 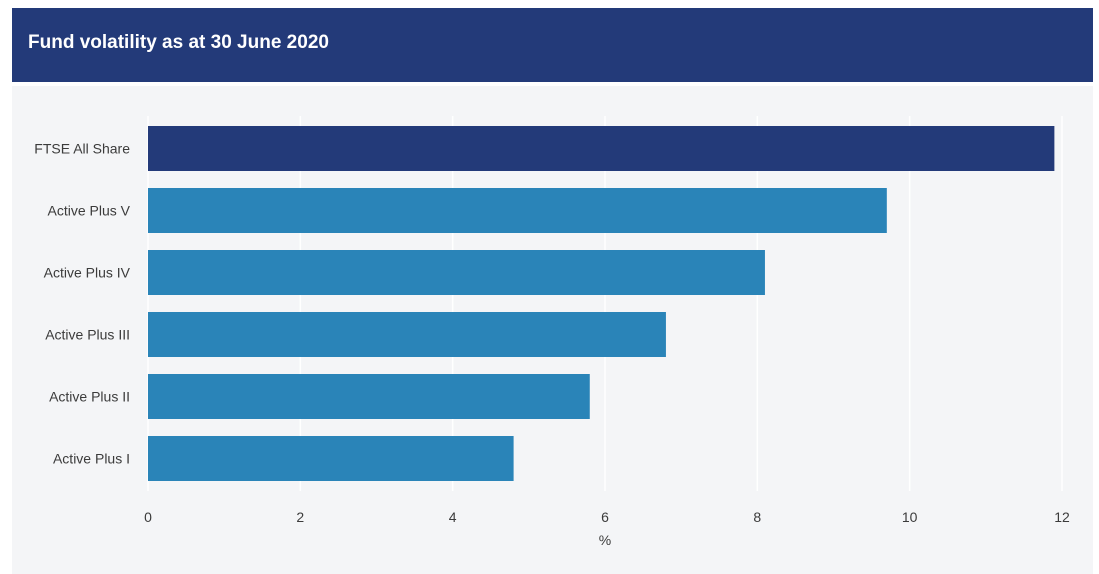 I want to click on x-tick-label: 0, so click(x=148, y=517).